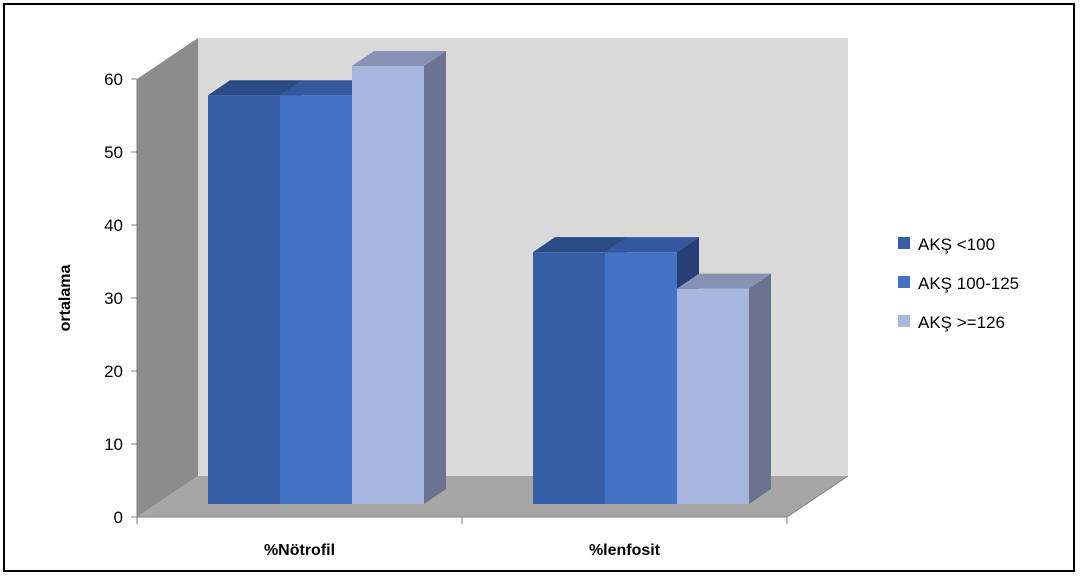 The height and width of the screenshot is (578, 1081). I want to click on y-tick-label: 20, so click(113, 371).